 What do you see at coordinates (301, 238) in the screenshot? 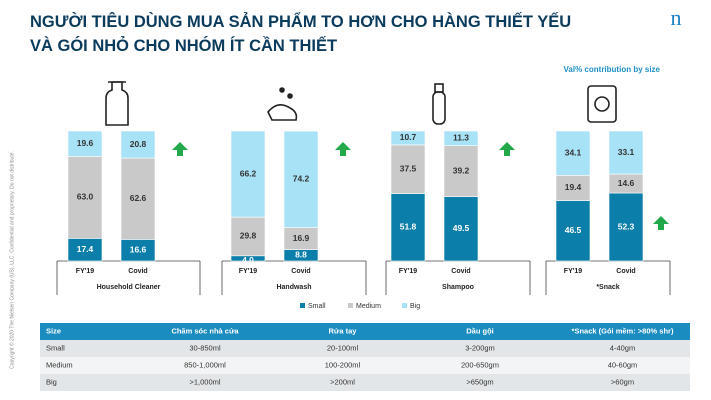
I see `value-label: 16.9` at bounding box center [301, 238].